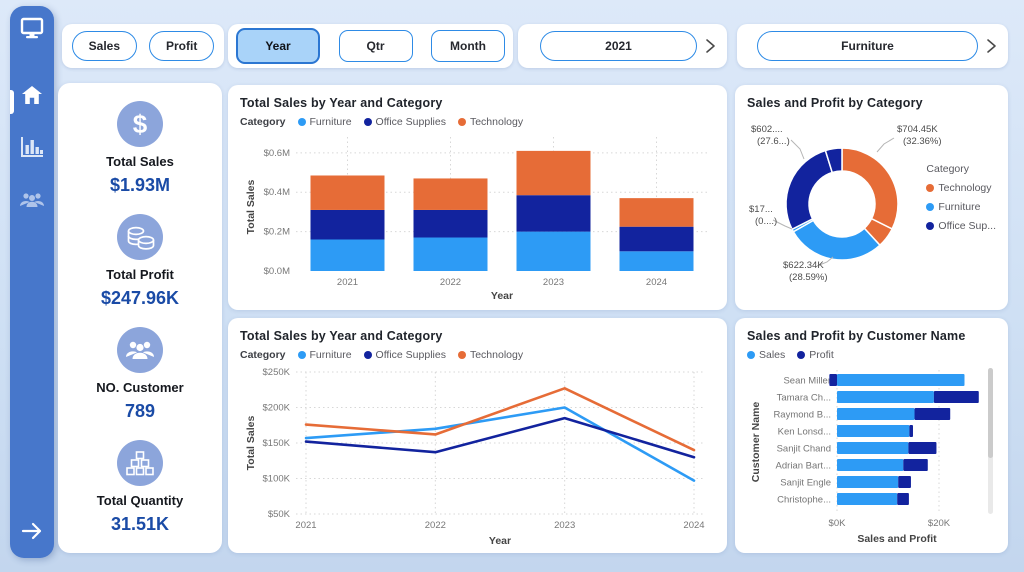 The width and height of the screenshot is (1024, 572). What do you see at coordinates (897, 539) in the screenshot?
I see `svg-text: Sales and Profit` at bounding box center [897, 539].